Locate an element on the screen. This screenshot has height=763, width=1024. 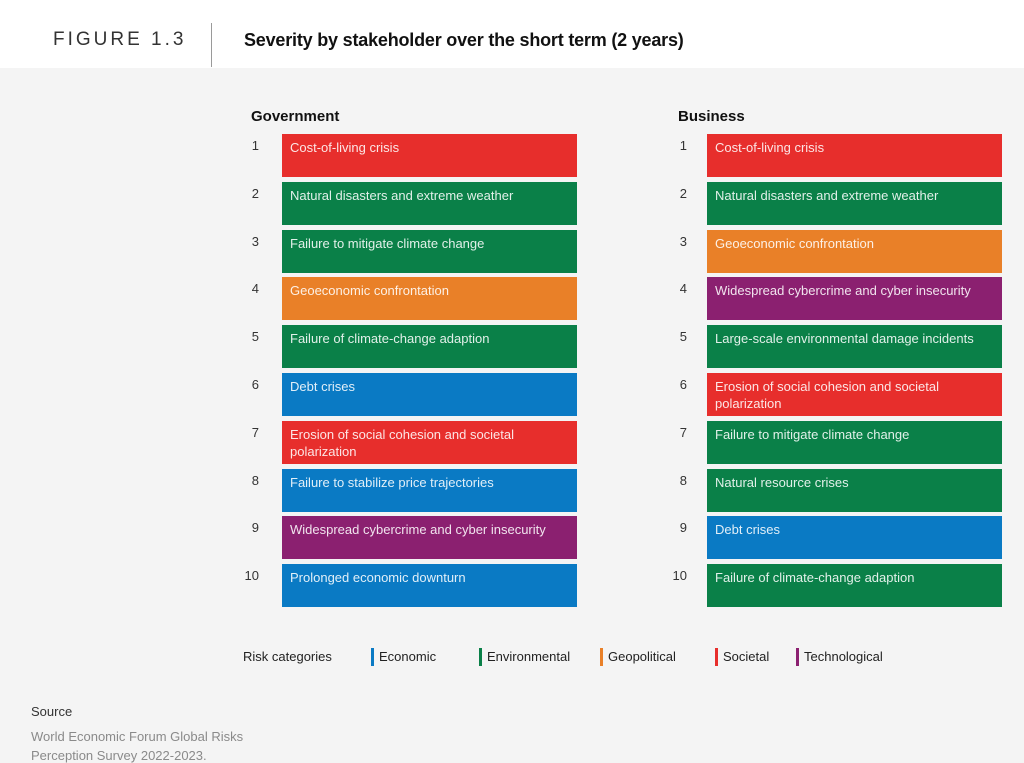
risk-box-economic: Prolonged economic downturn is located at coordinates (429, 586).